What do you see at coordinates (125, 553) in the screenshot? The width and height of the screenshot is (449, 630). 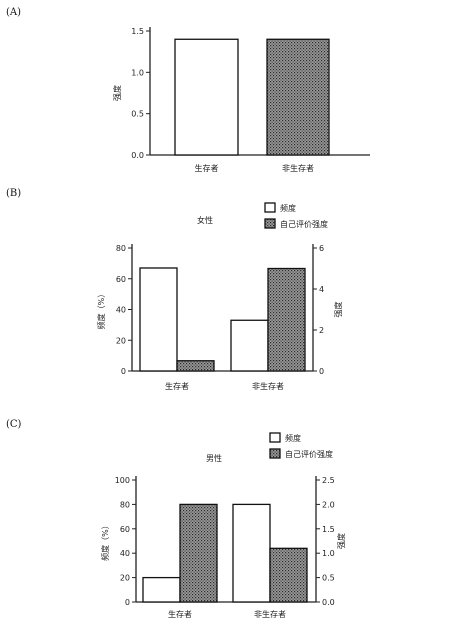 I see `chart-c-ytick-label-left: 40` at bounding box center [125, 553].